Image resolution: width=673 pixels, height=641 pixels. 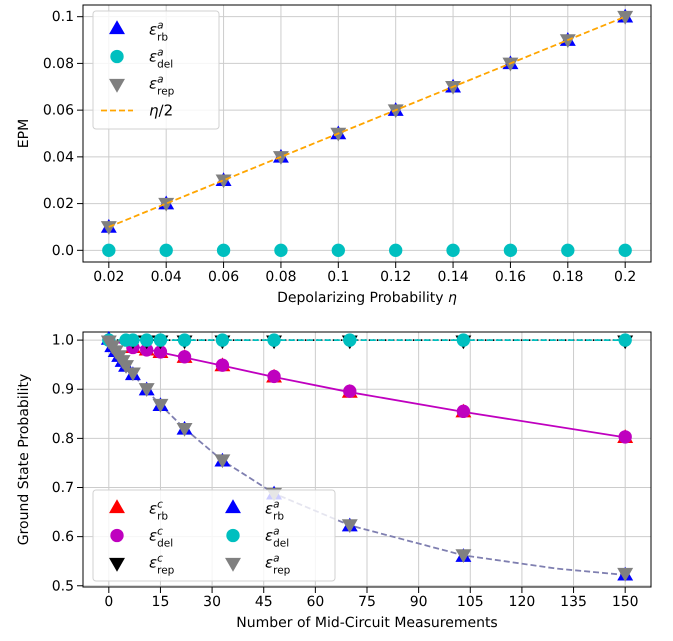 What do you see at coordinates (224, 276) in the screenshot?
I see `x-tick-label: 0.06` at bounding box center [224, 276].